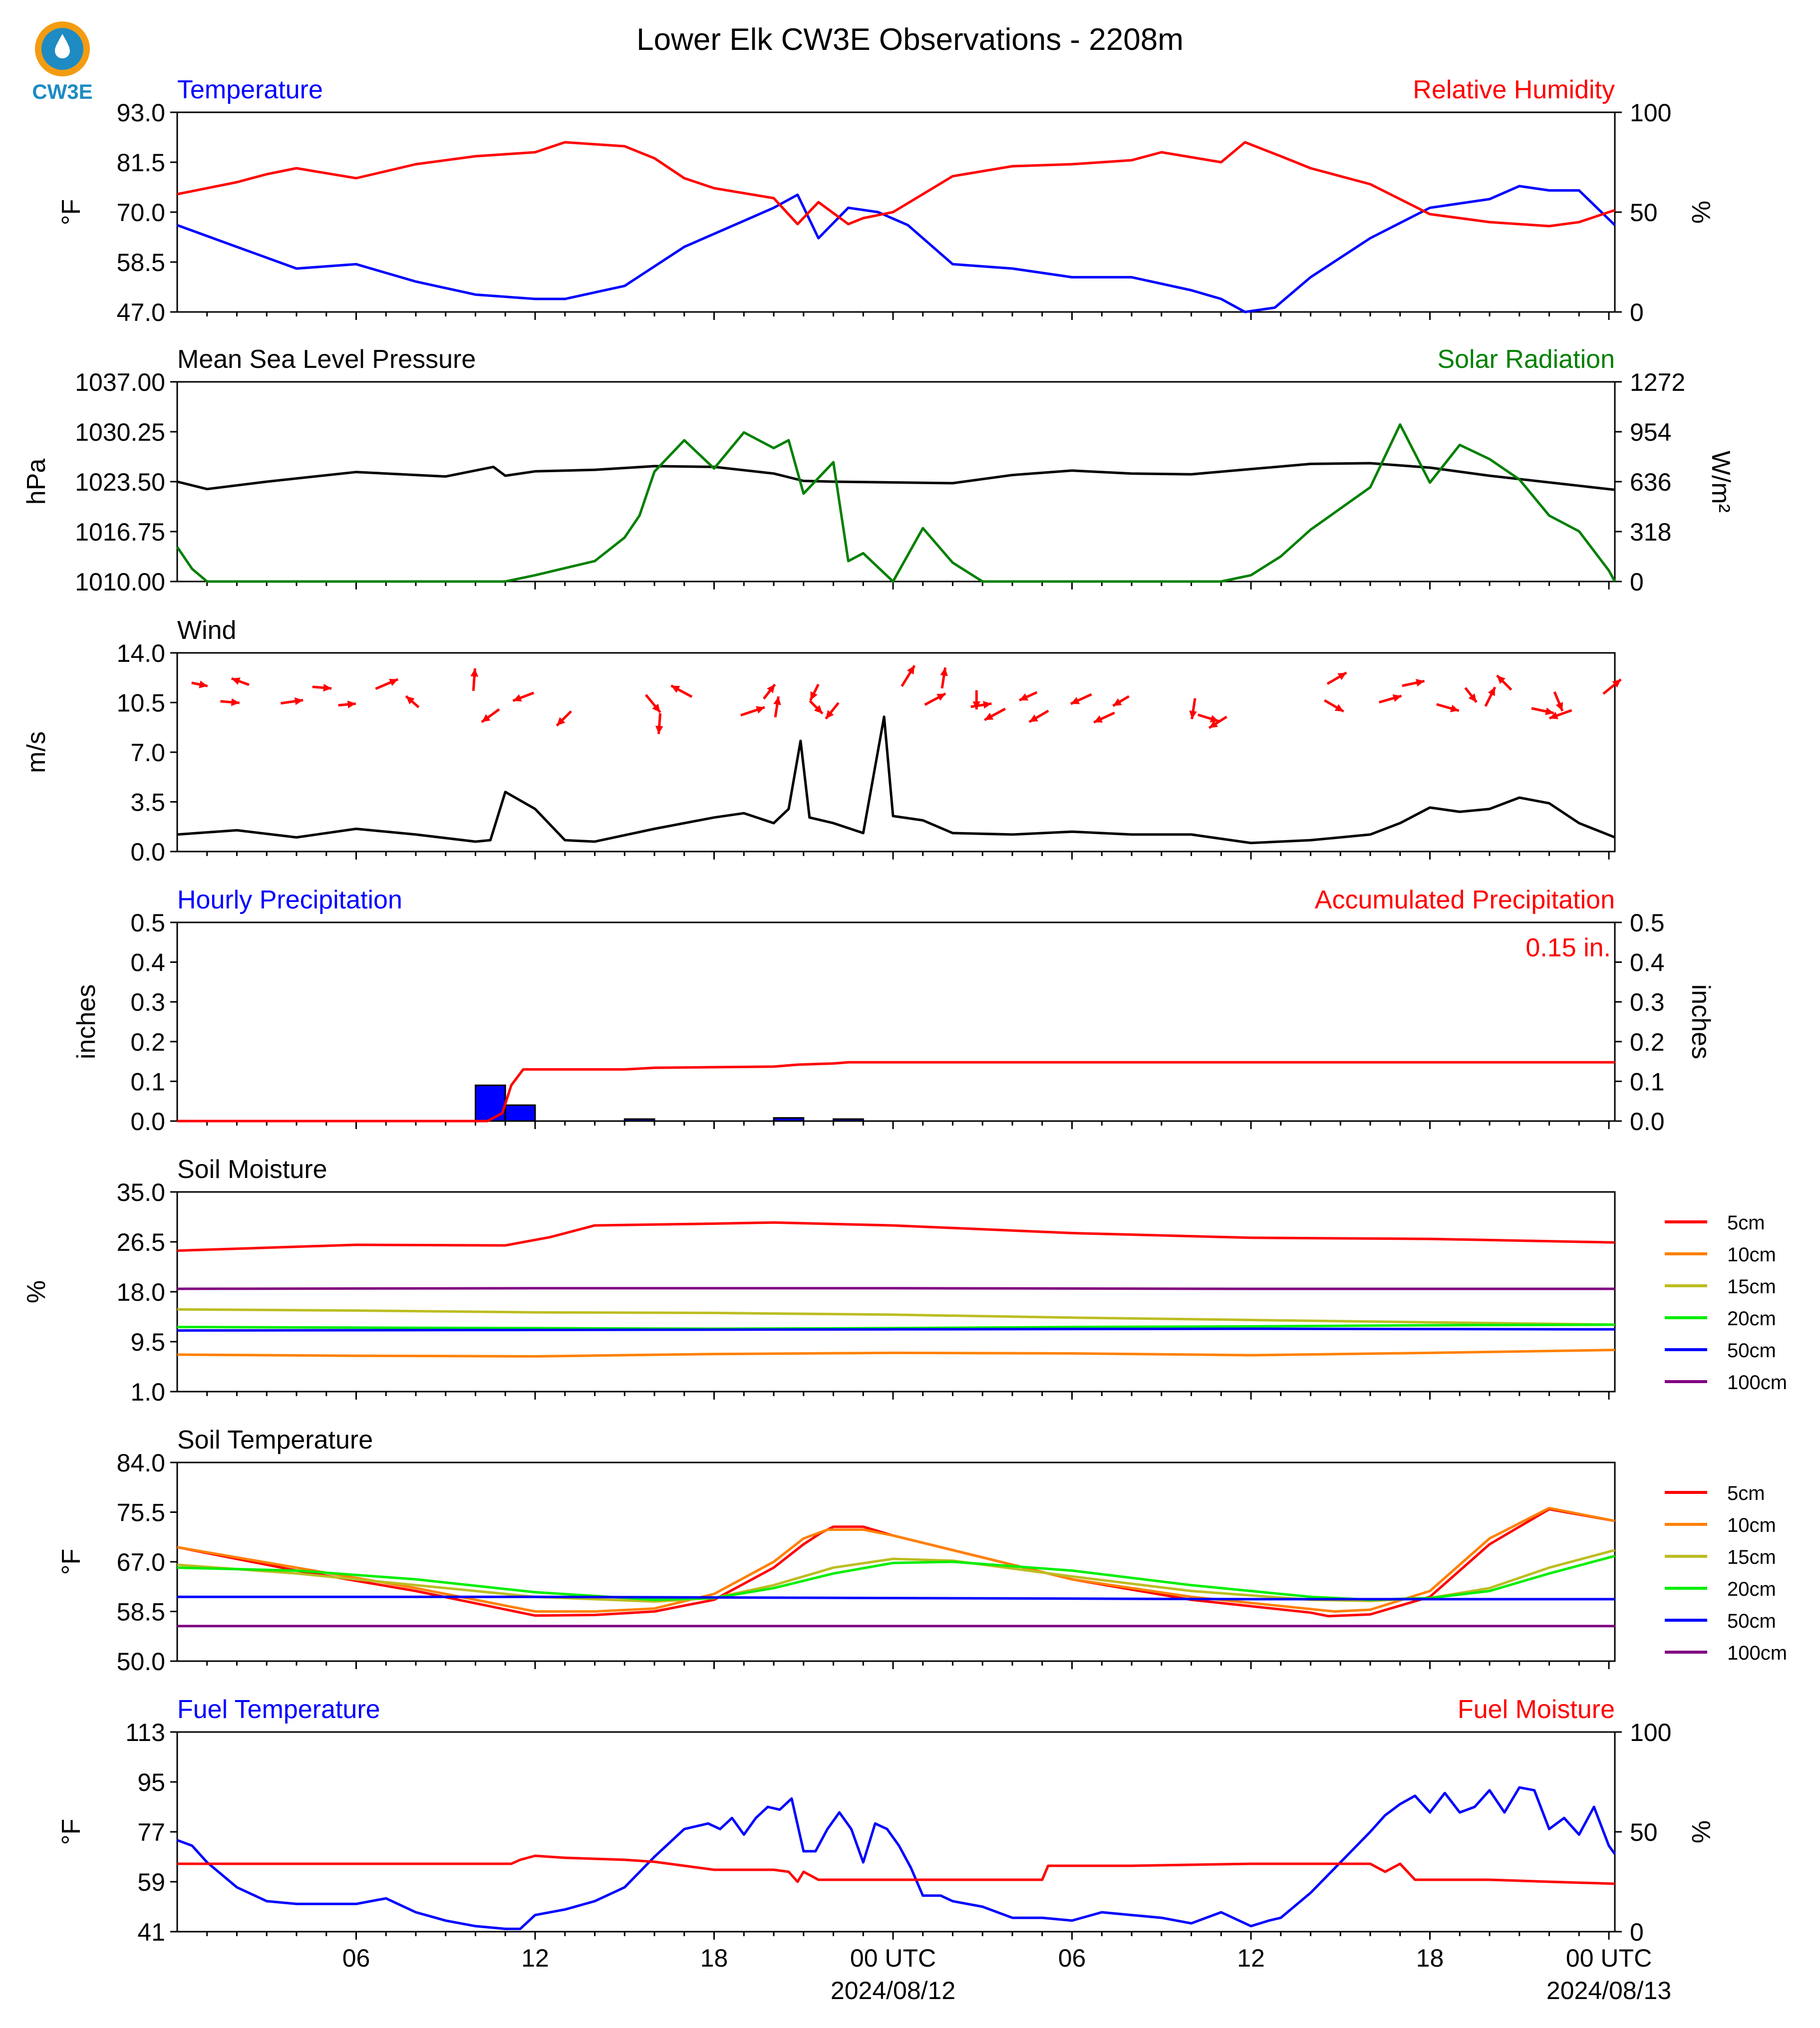 The image size is (1820, 2028). Describe the element at coordinates (141, 1562) in the screenshot. I see `y-tick-label: 67.0` at that location.